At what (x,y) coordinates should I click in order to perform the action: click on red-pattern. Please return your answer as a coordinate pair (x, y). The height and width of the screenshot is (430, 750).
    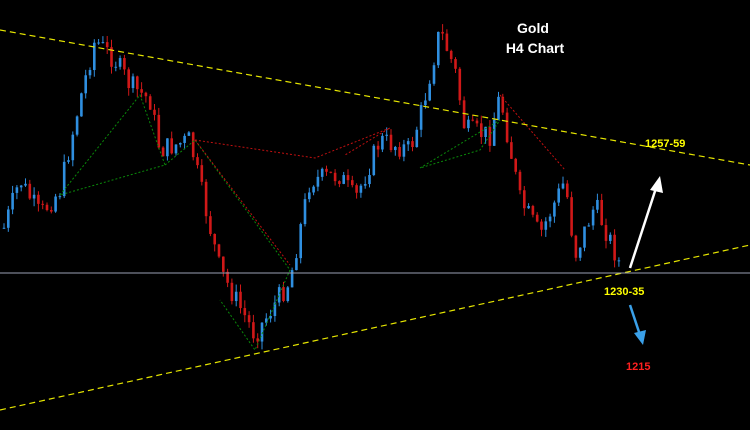
    Looking at the image, I should click on (532, 132).